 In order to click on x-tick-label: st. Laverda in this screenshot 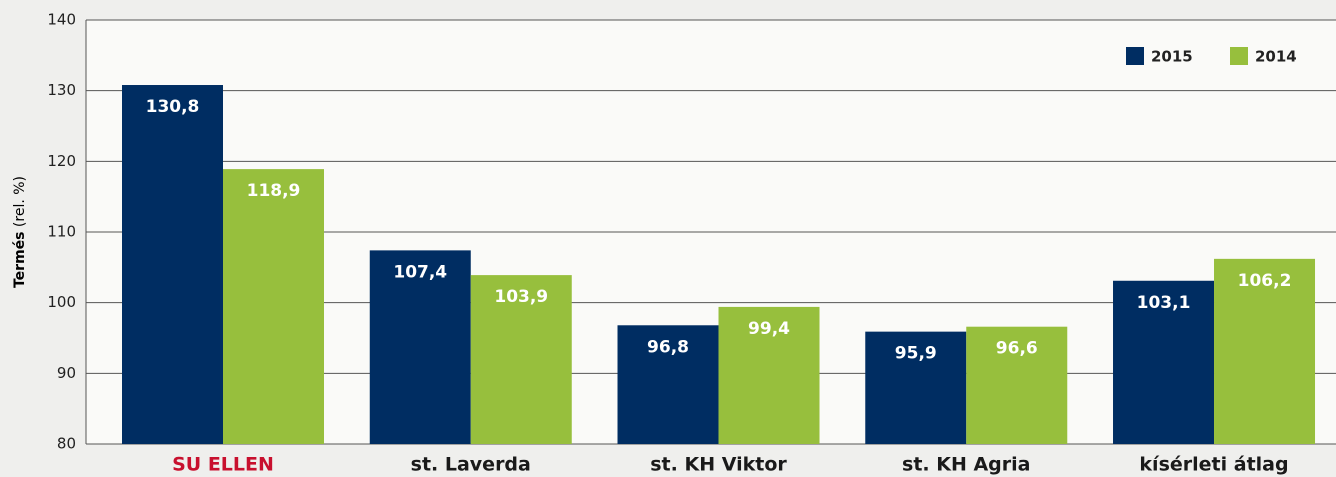, I will do `click(471, 465)`.